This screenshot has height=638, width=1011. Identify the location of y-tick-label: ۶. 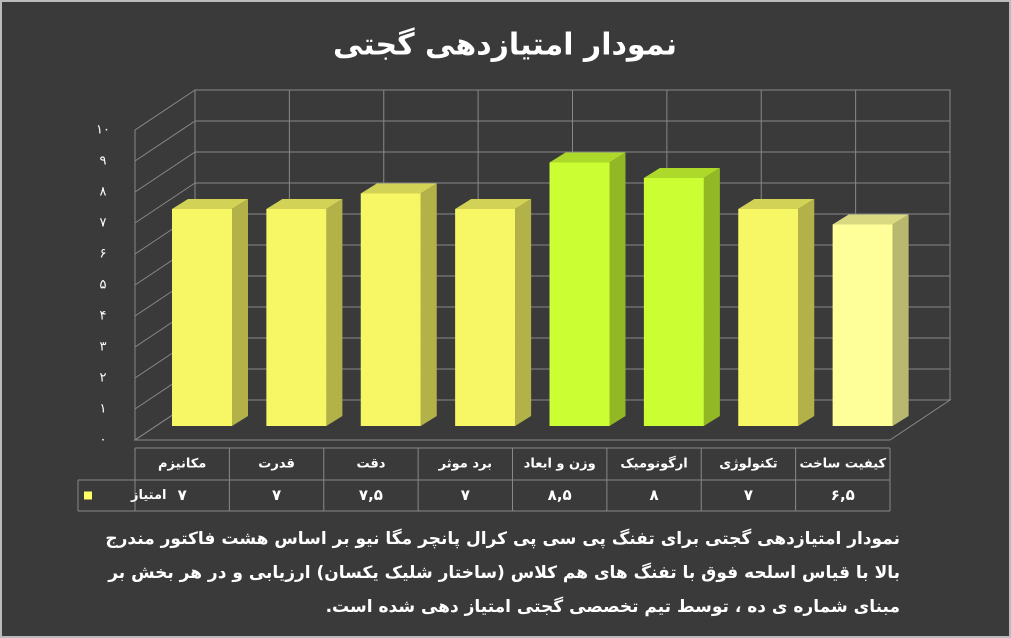
(103, 254).